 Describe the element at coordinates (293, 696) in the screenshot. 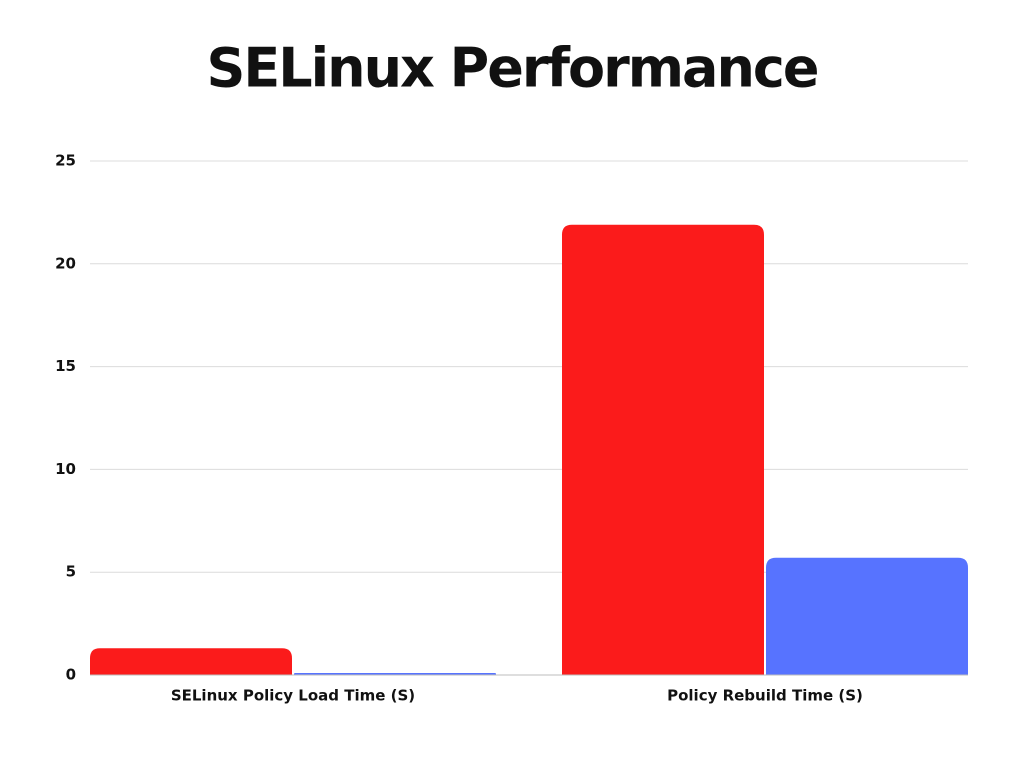

I see `x-tick-label: SELinux Policy Load Time (S)` at that location.